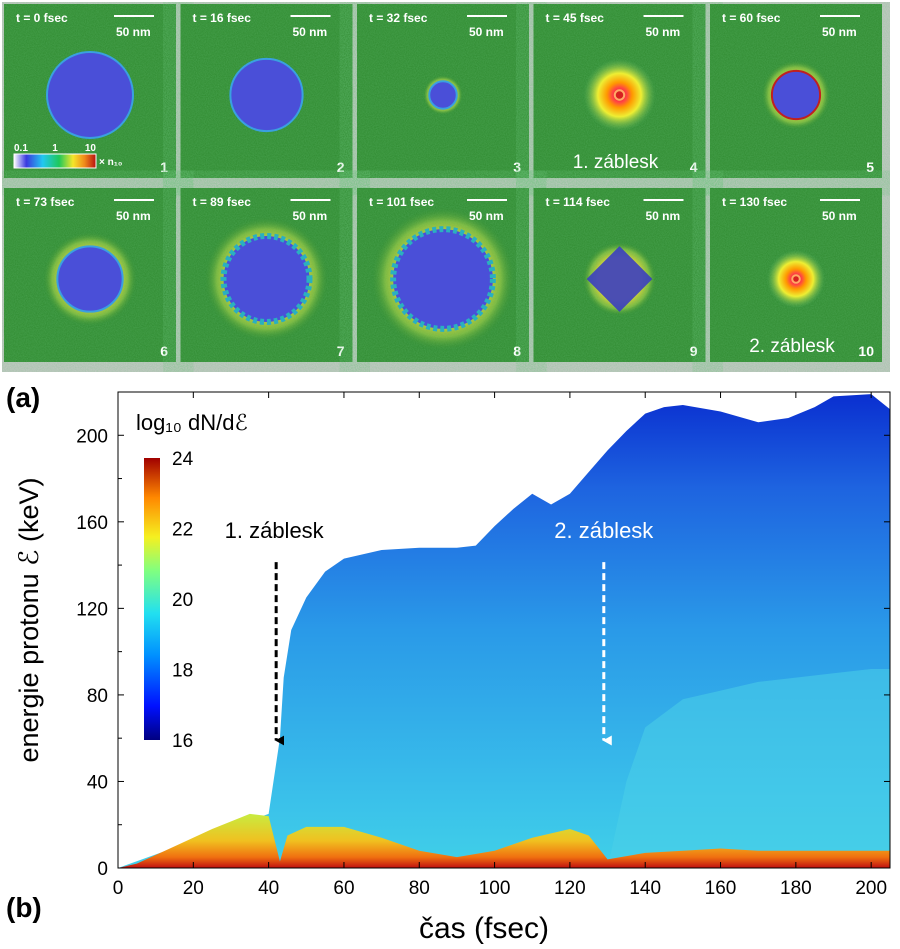 Image resolution: width=900 pixels, height=949 pixels. I want to click on snapshot-panel: t = 101 fsec 50 nm 8, so click(443, 275).